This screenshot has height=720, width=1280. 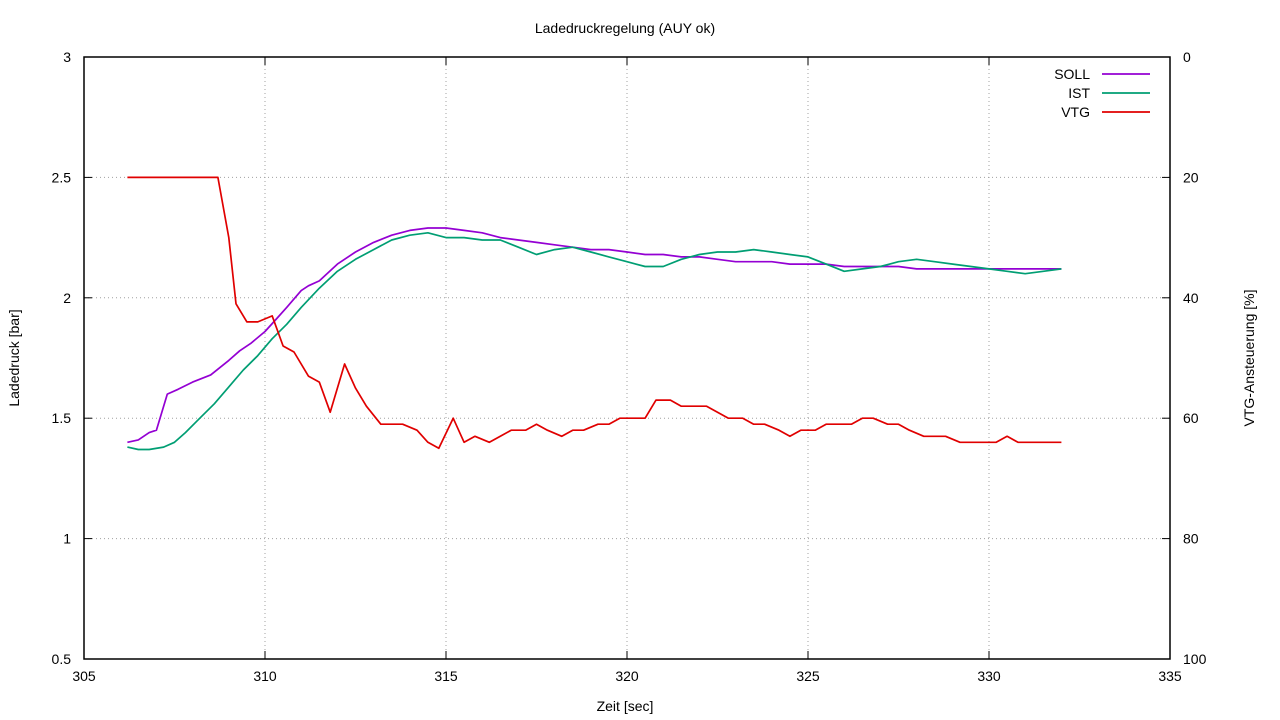 What do you see at coordinates (1072, 74) in the screenshot?
I see `legend-label-soll: SOLL` at bounding box center [1072, 74].